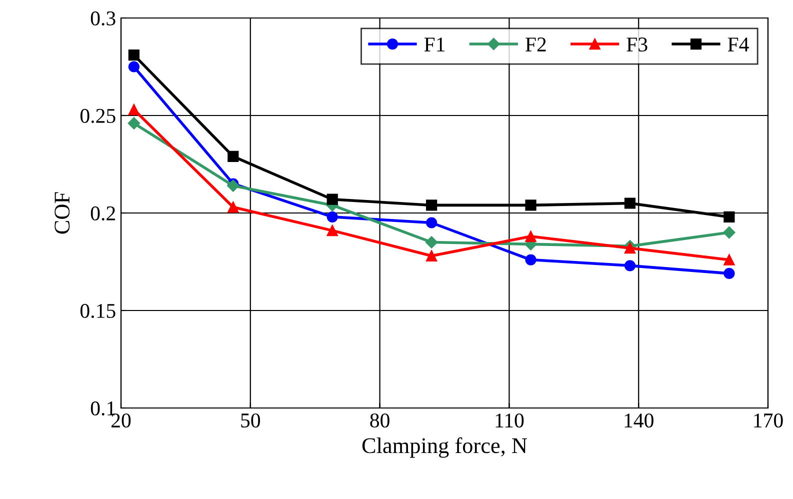  What do you see at coordinates (738, 45) in the screenshot?
I see `legend-label: F4` at bounding box center [738, 45].